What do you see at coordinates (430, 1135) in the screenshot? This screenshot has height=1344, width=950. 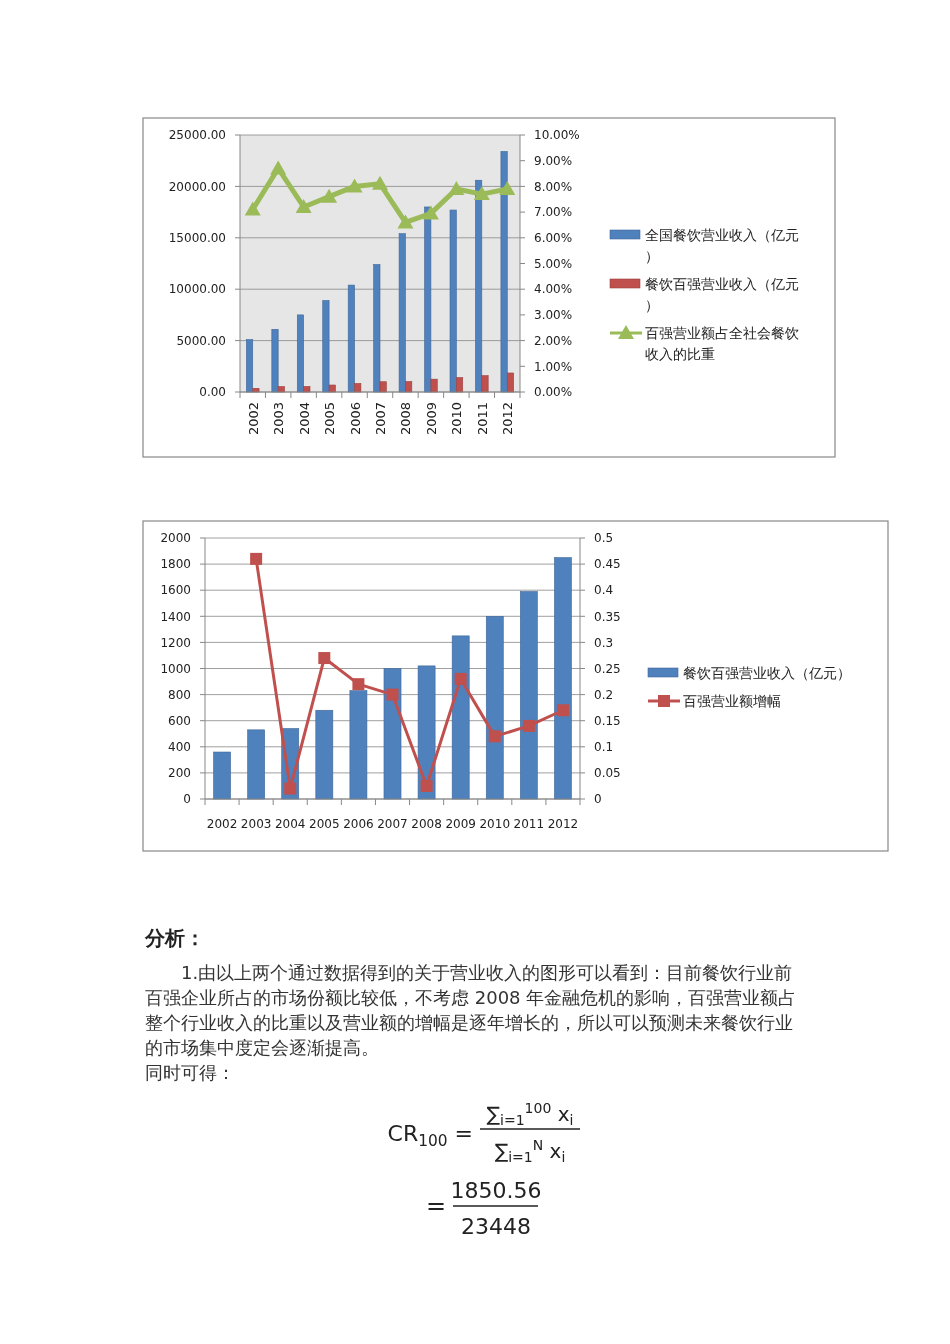 I see `text: CR$_{100}$ =` at bounding box center [430, 1135].